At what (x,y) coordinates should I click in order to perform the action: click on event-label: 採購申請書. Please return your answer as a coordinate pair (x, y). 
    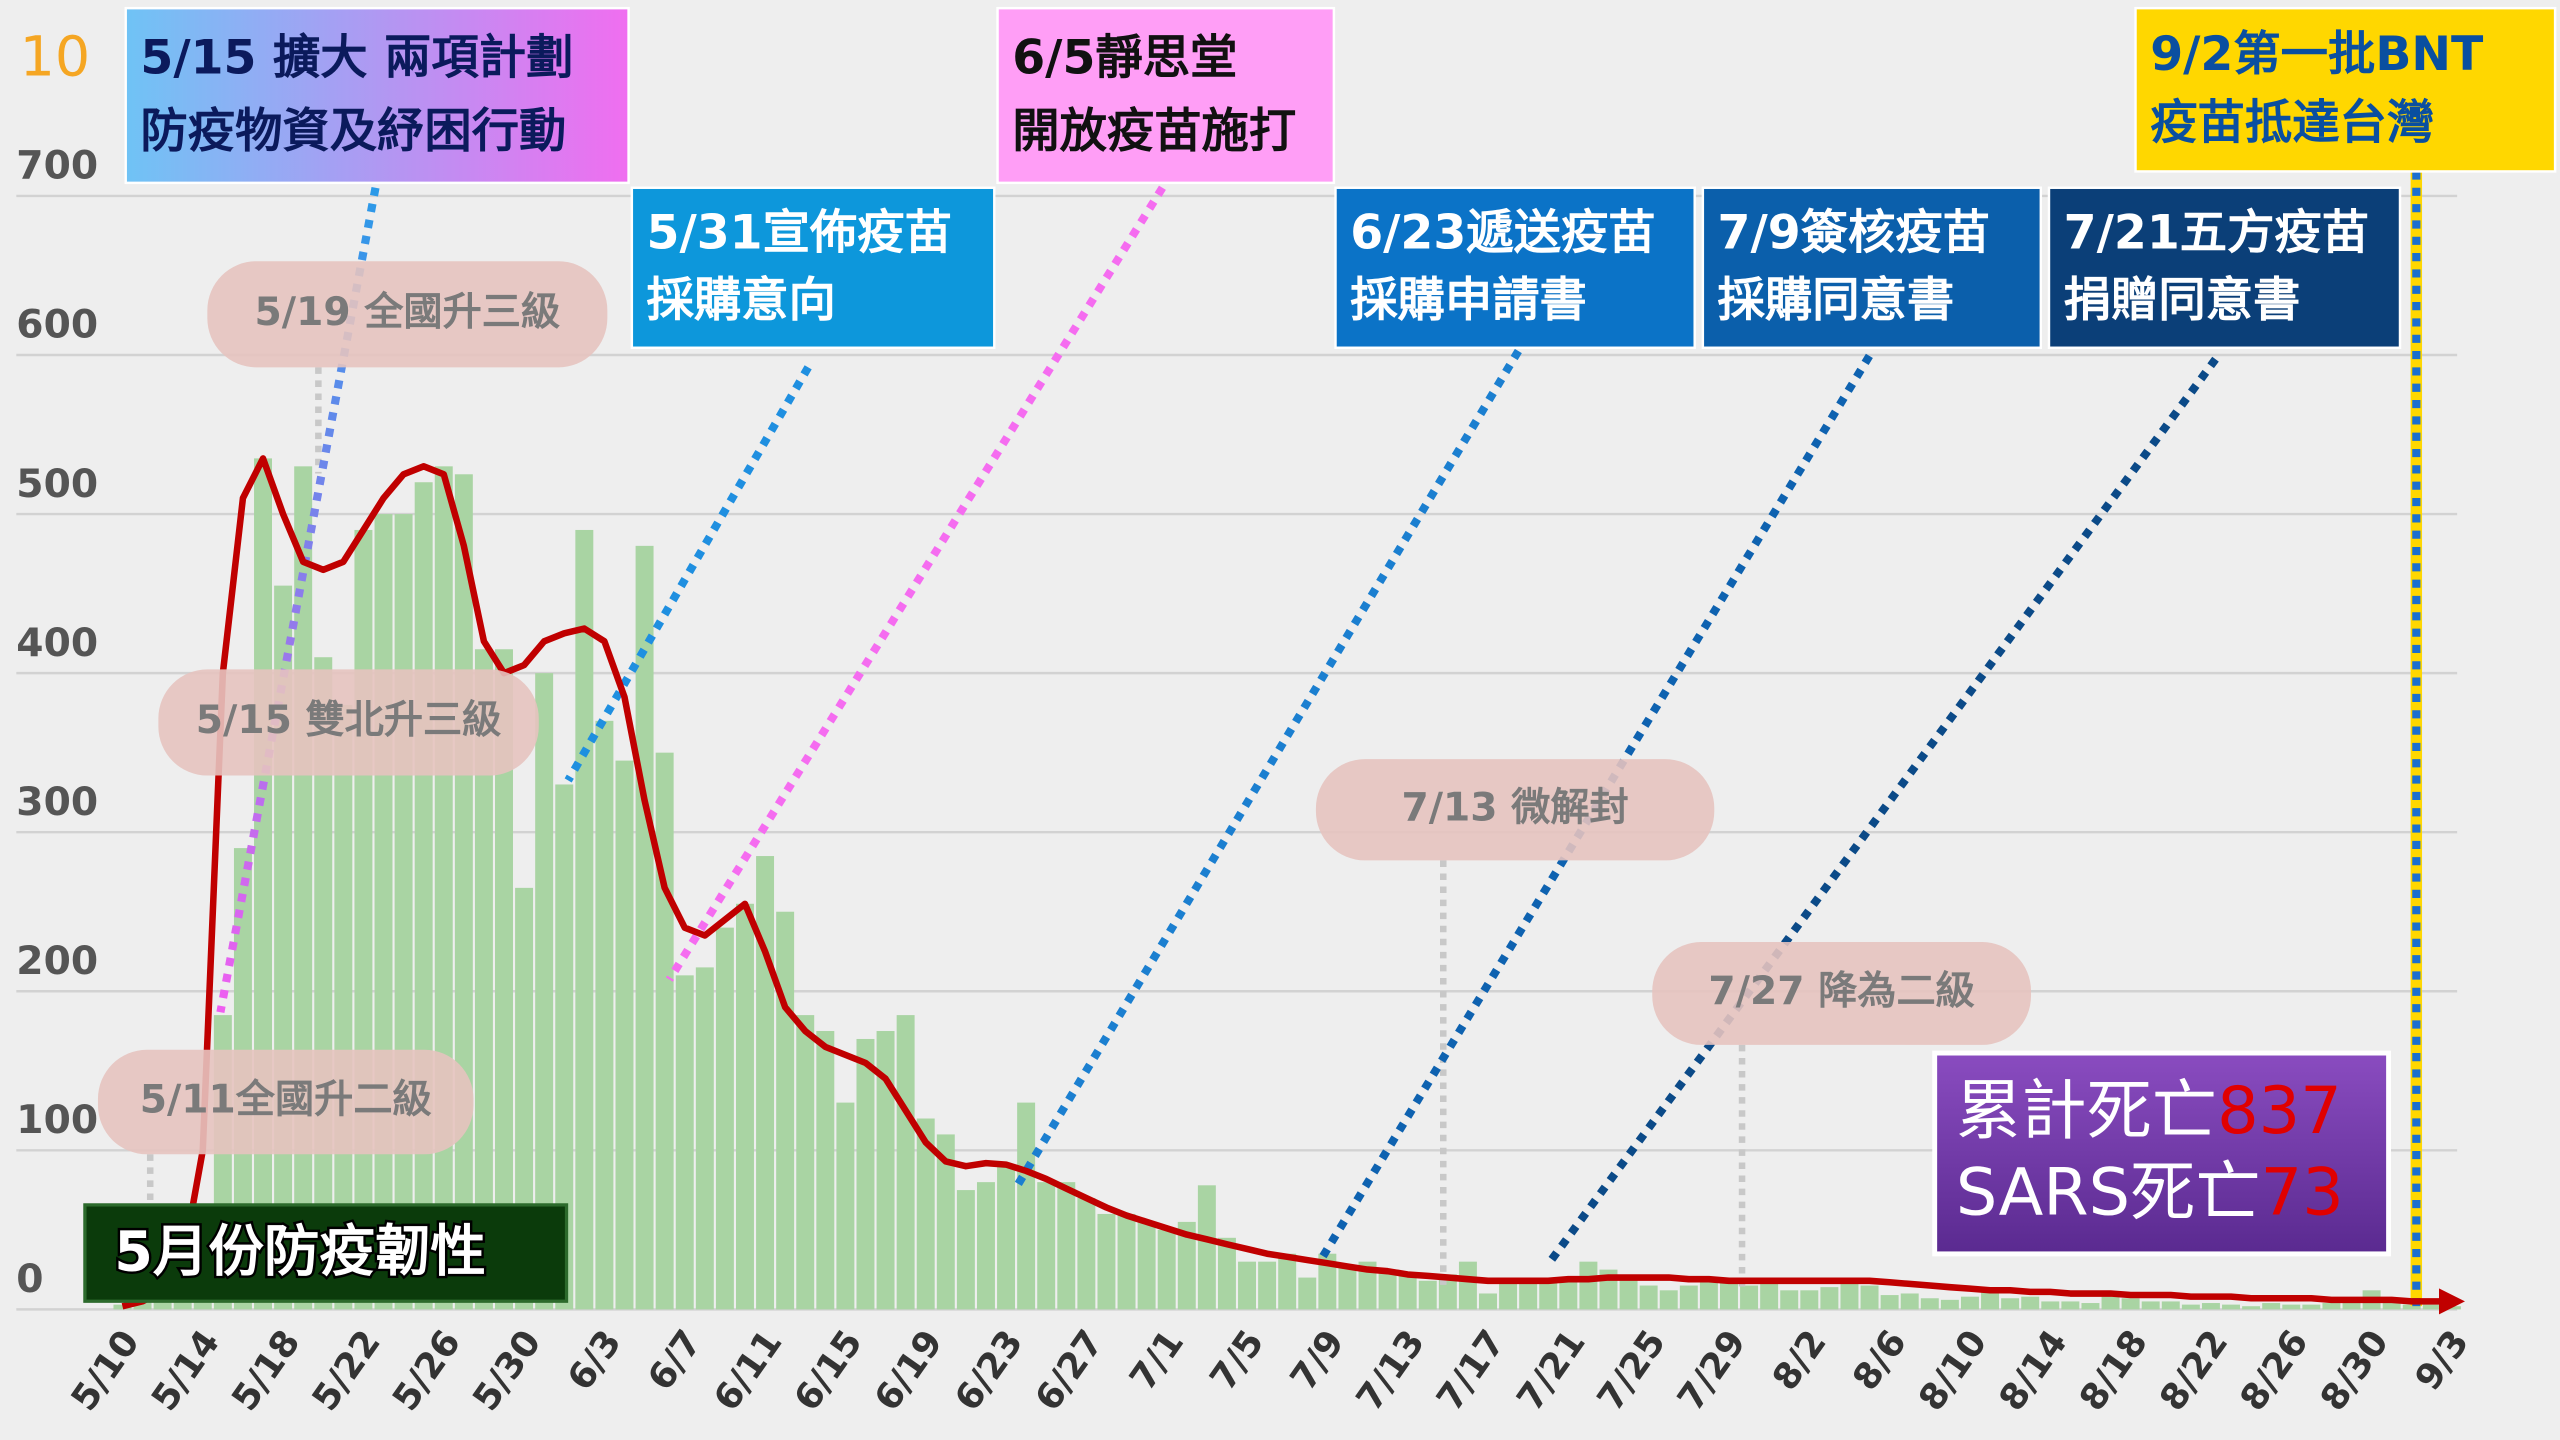
    Looking at the image, I should click on (1468, 300).